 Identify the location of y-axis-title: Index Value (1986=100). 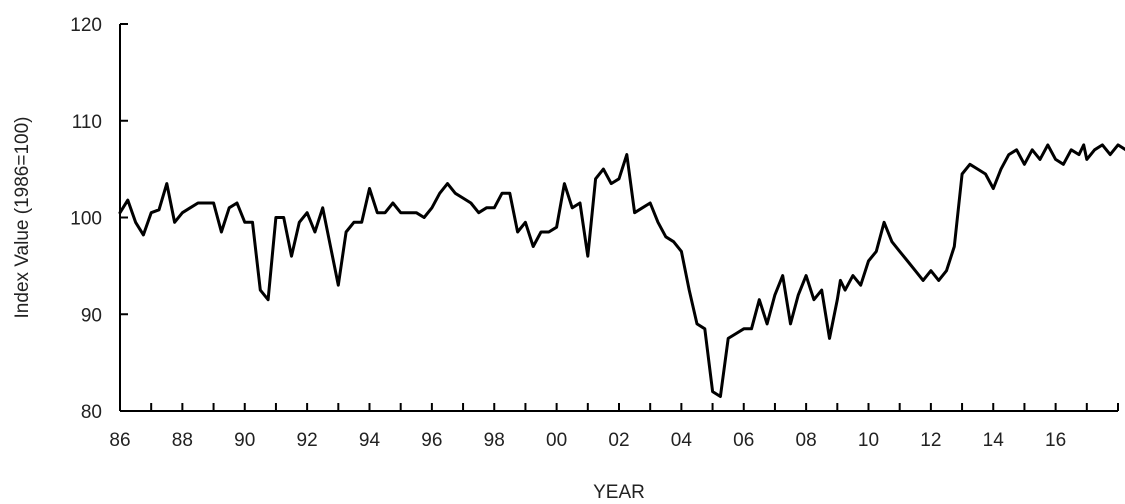
(22, 218).